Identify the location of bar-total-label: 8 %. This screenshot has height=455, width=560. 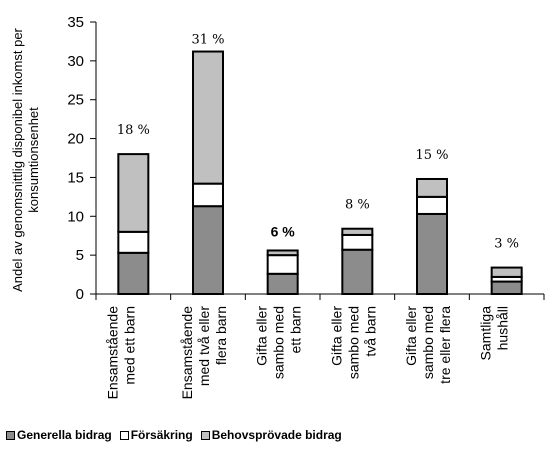
(357, 205).